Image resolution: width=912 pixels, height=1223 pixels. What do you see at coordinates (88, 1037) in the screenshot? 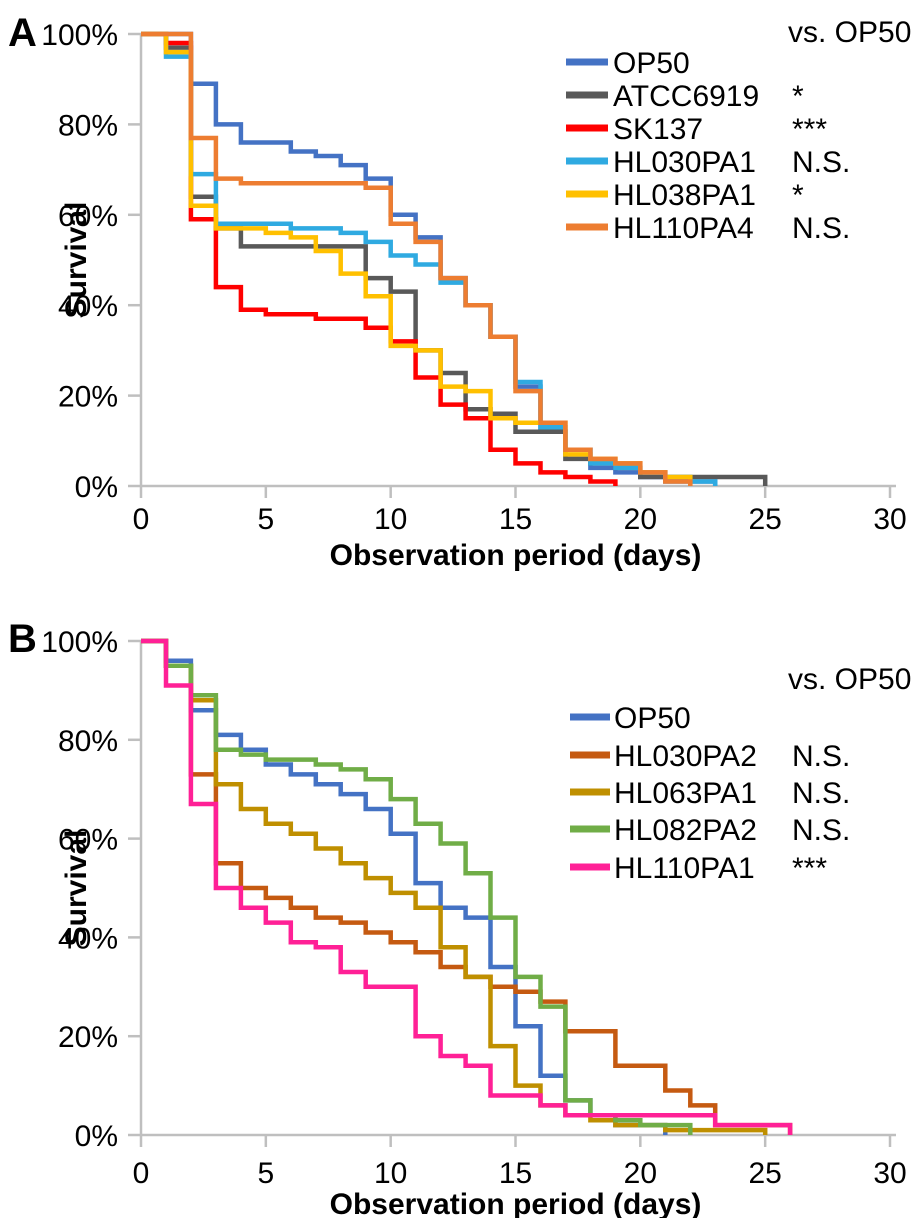
I see `y-tick-label-panel-b: 20%` at bounding box center [88, 1037].